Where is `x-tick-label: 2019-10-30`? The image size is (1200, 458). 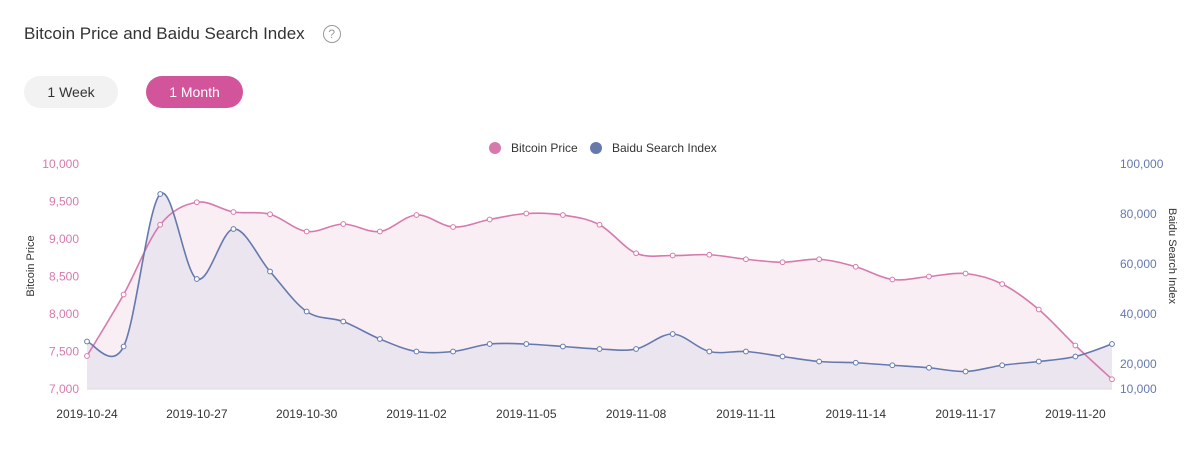 x-tick-label: 2019-10-30 is located at coordinates (307, 414).